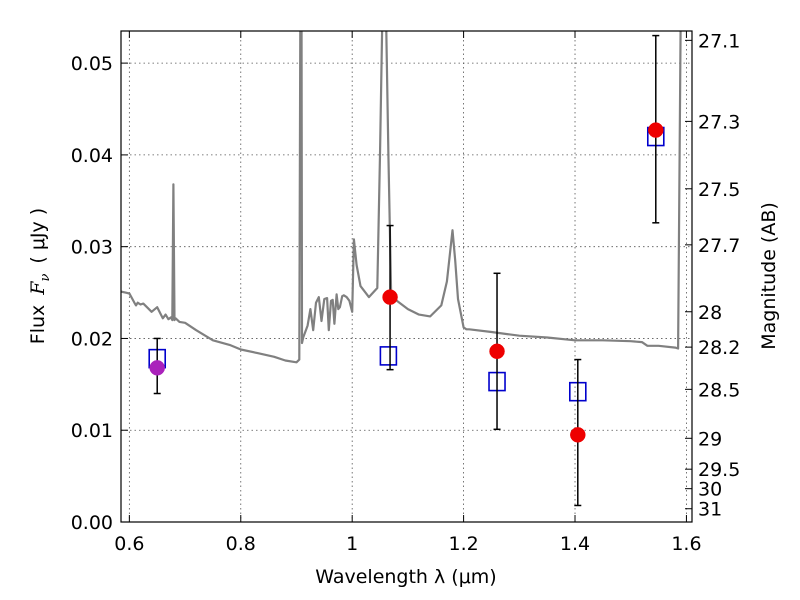  What do you see at coordinates (719, 348) in the screenshot?
I see `magnitude-tick-label: 28.2` at bounding box center [719, 348].